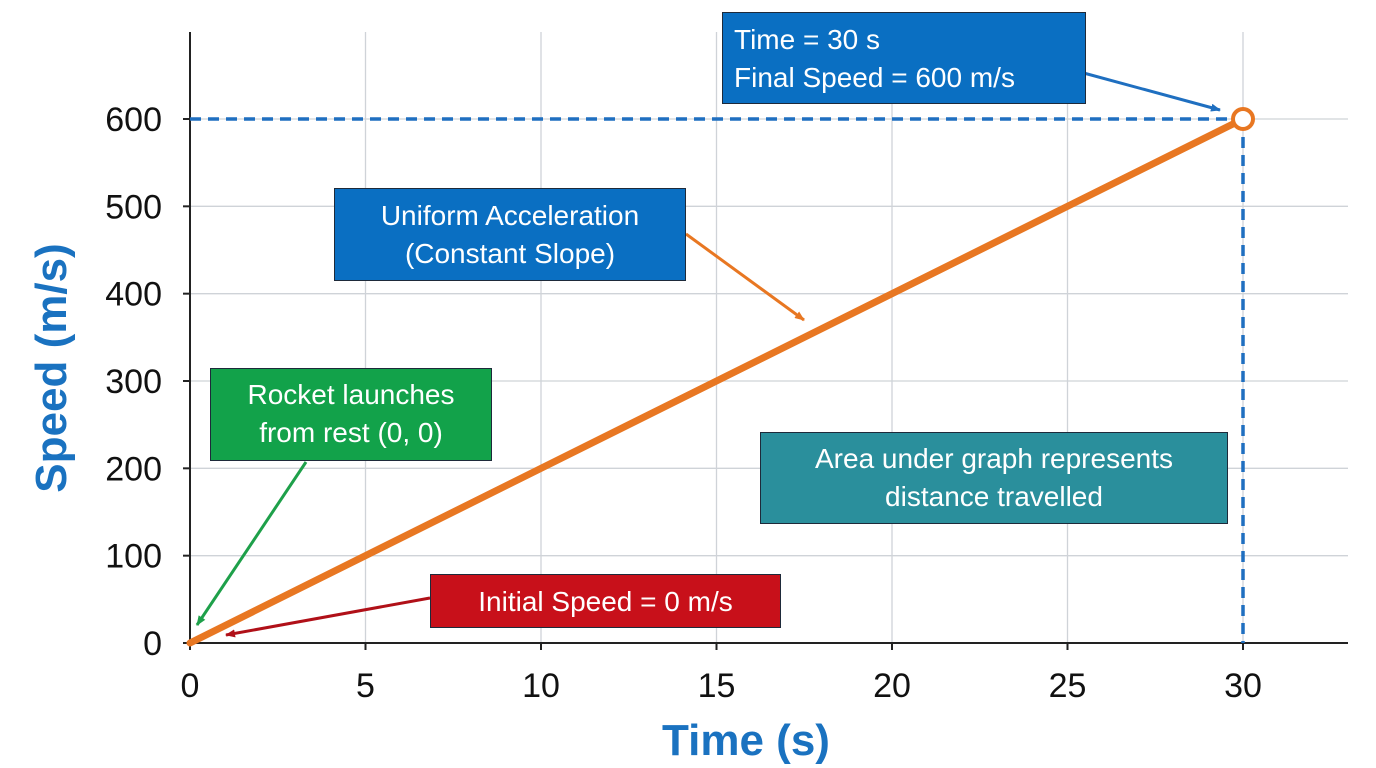  Describe the element at coordinates (717, 686) in the screenshot. I see `x-tick-label: 15` at that location.